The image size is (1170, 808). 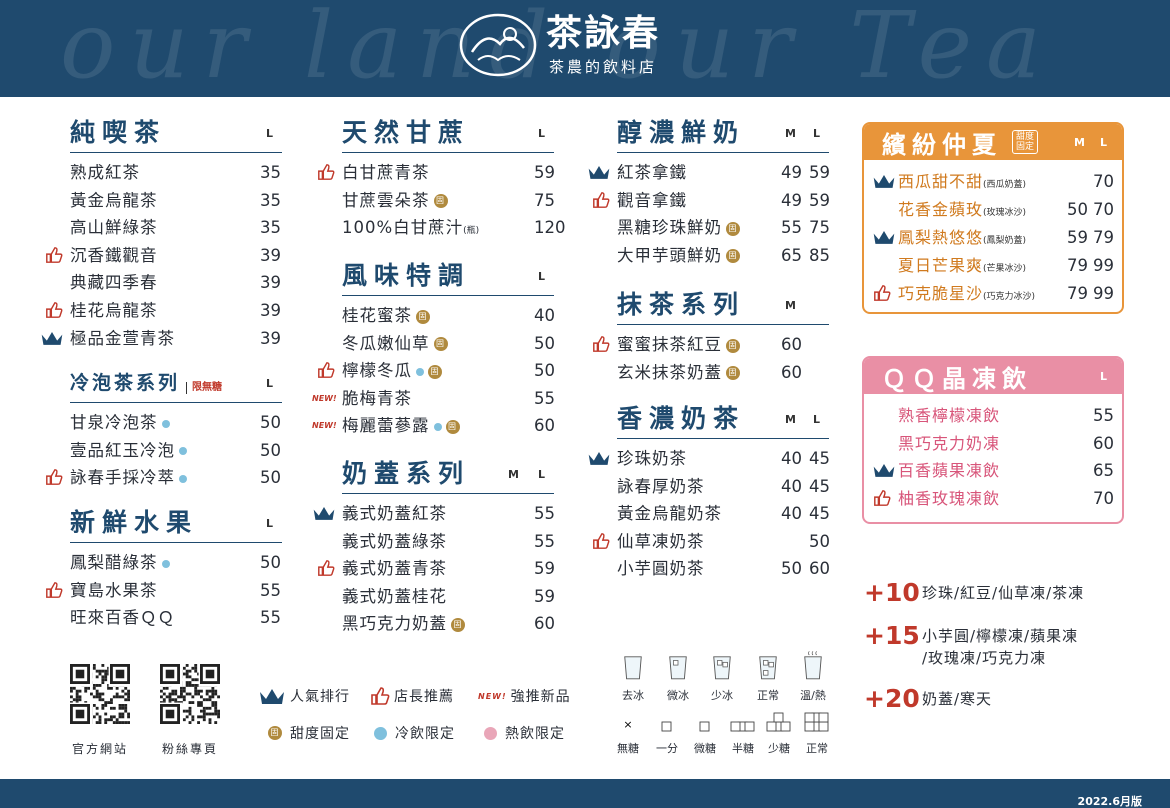 What do you see at coordinates (454, 228) in the screenshot?
I see `menu-item: 100%白甘蔗汁(瓶) 120` at bounding box center [454, 228].